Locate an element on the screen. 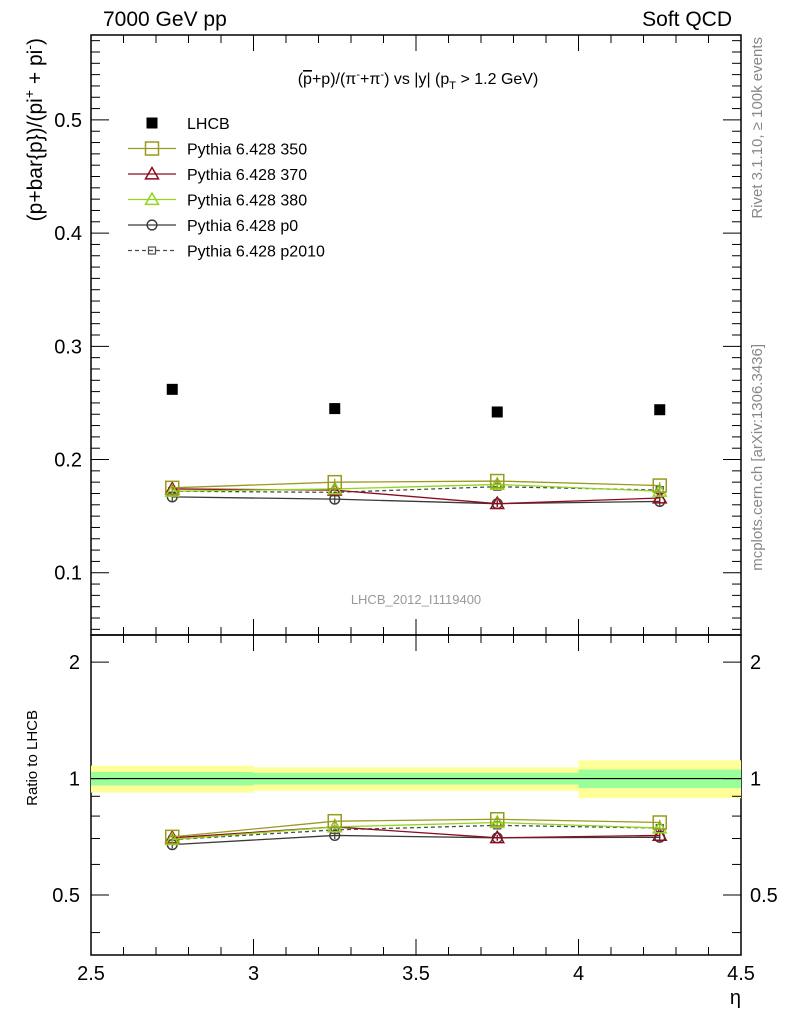 The width and height of the screenshot is (786, 1024). rivet-label: Rivet 3.1.10, ≥ 100k events is located at coordinates (757, 128).